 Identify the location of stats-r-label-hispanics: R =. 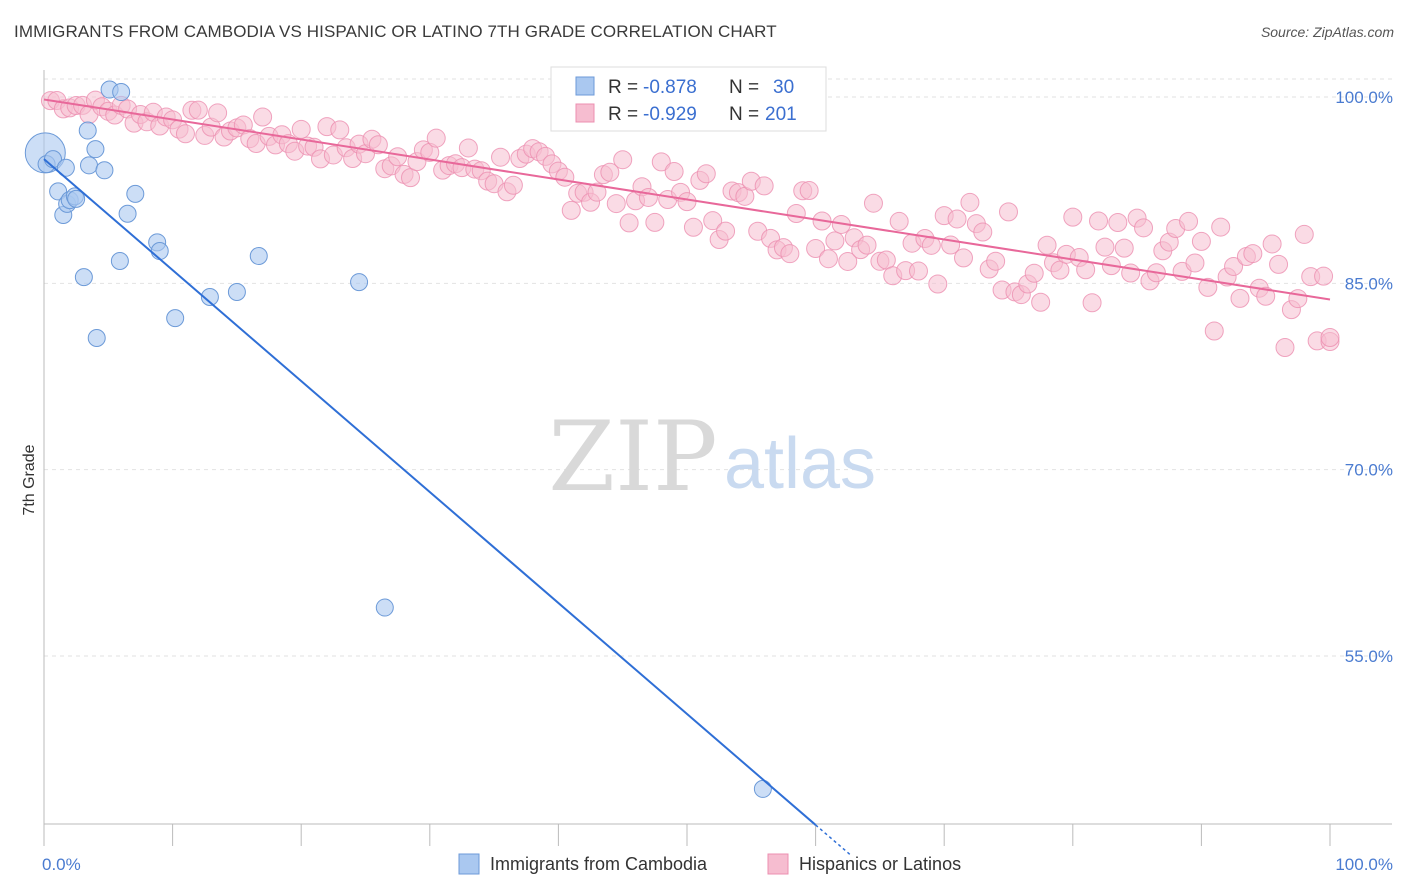
(623, 114).